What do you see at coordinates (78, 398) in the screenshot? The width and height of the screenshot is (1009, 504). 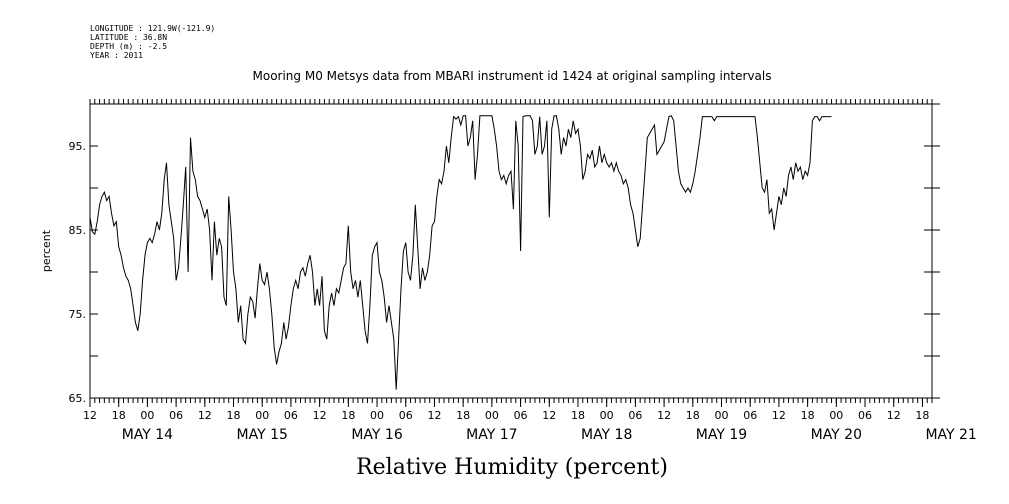 I see `y-tick-label: 65.` at bounding box center [78, 398].